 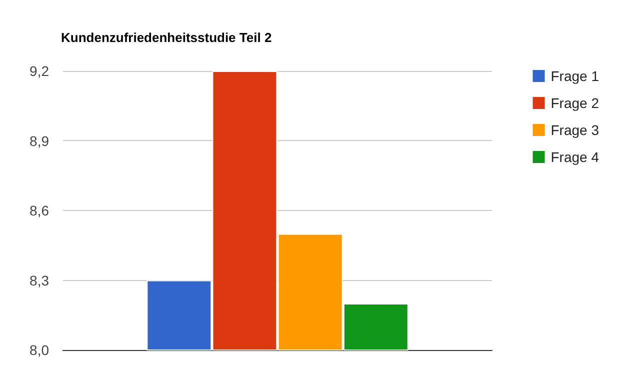 What do you see at coordinates (575, 76) in the screenshot?
I see `legend-label: Frage 1` at bounding box center [575, 76].